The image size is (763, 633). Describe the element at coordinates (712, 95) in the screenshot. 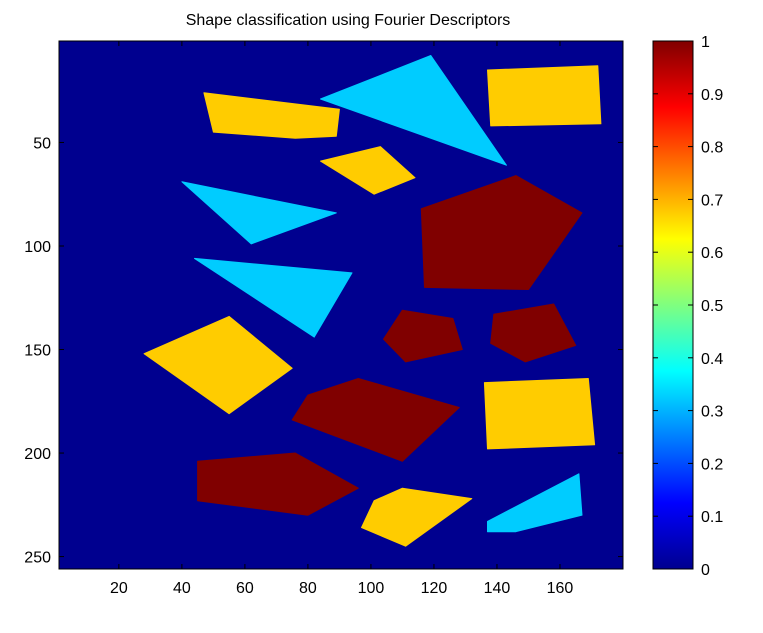

I see `colorbar-tick-label: 0.9` at that location.